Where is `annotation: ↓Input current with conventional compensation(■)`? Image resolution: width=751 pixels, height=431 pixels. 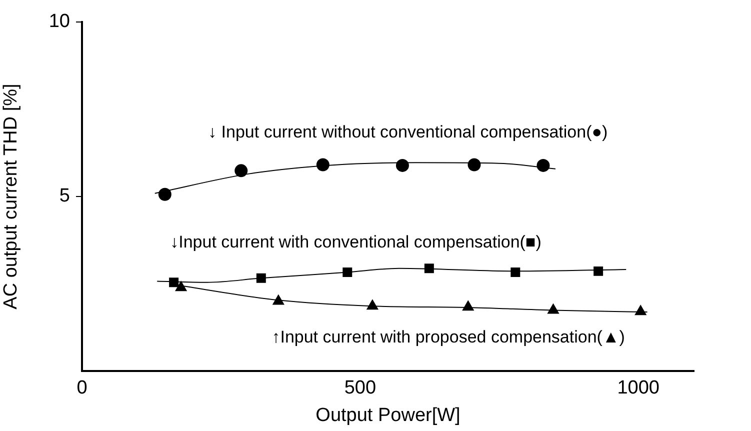
annotation: ↓Input current with conventional compensation(■) is located at coordinates (356, 242).